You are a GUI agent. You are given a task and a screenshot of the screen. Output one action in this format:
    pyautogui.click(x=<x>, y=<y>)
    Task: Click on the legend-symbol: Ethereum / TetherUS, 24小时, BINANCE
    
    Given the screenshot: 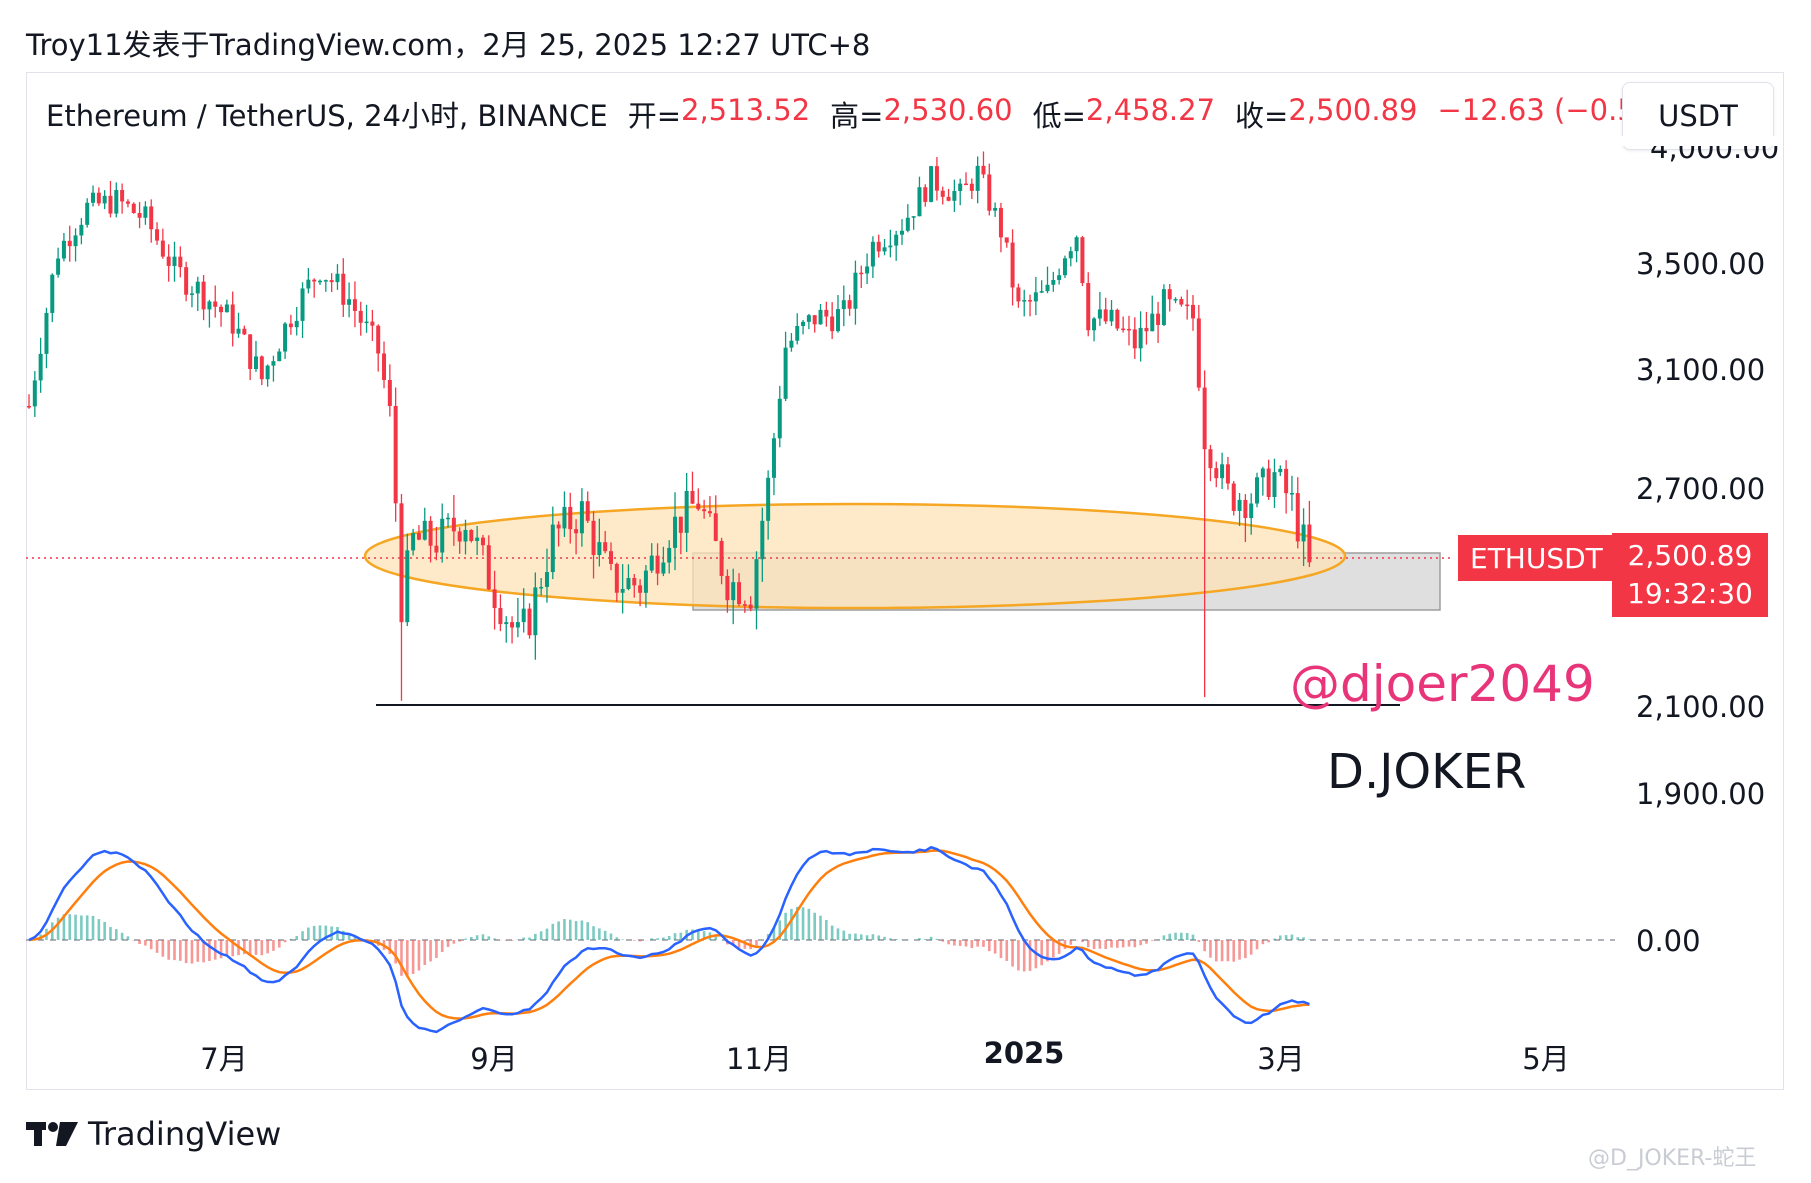 What is the action you would take?
    pyautogui.click(x=327, y=116)
    